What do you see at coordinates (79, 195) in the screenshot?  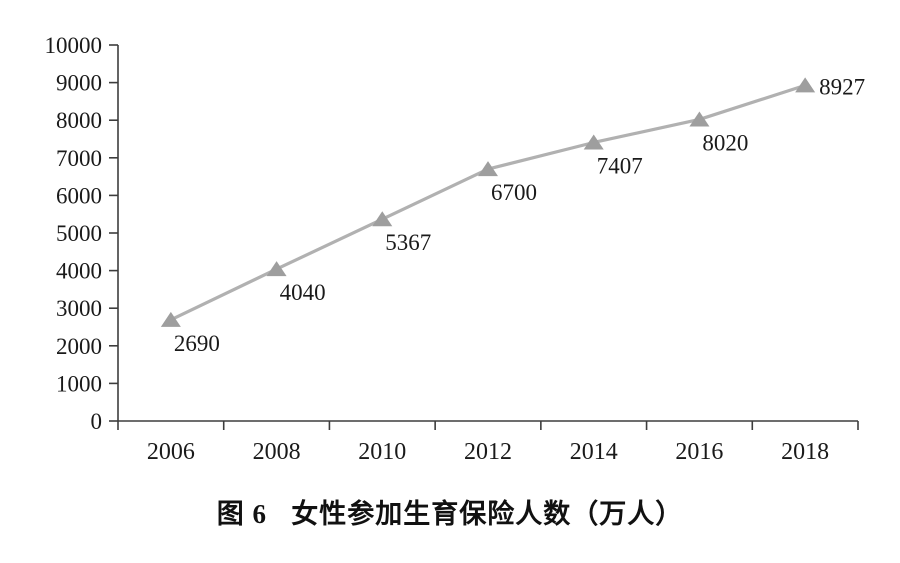 I see `y-axis-tick-label: 6000` at bounding box center [79, 195].